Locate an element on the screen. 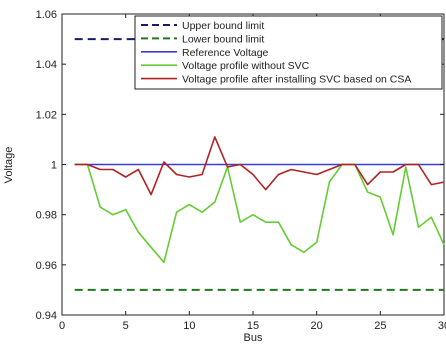 Image resolution: width=446 pixels, height=350 pixels. y-tick-label: 1.02 is located at coordinates (46, 115).